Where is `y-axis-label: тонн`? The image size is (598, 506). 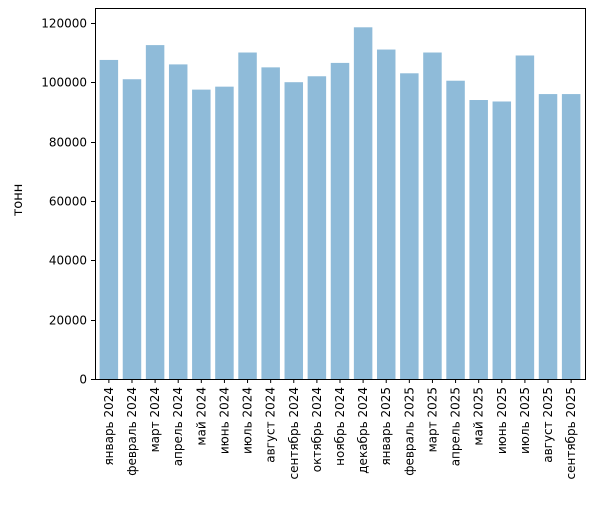
y-axis-label: тонн is located at coordinates (18, 200).